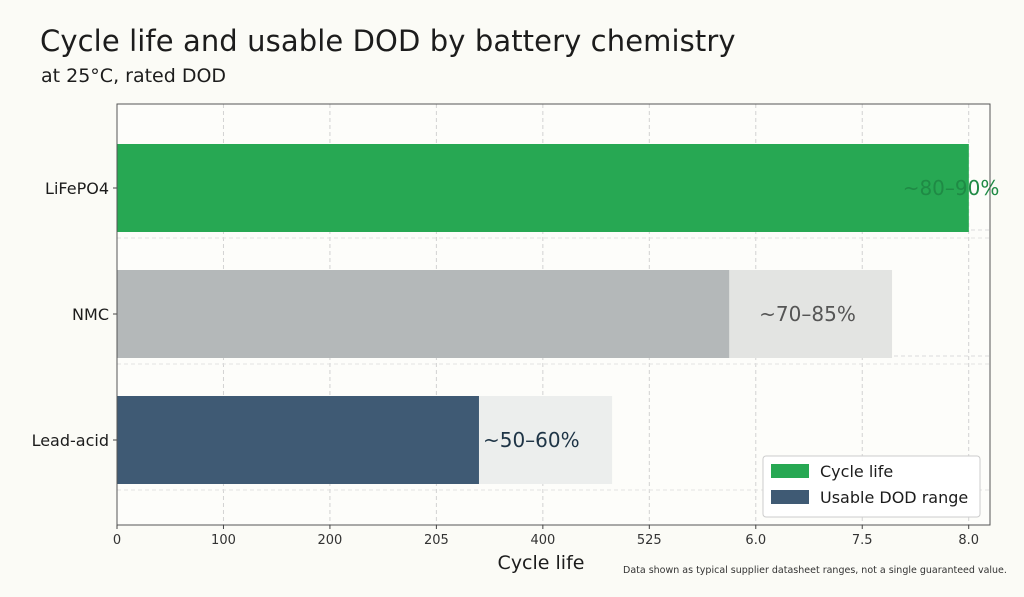  I want to click on x-tick-label-7: 7.5, so click(862, 540).